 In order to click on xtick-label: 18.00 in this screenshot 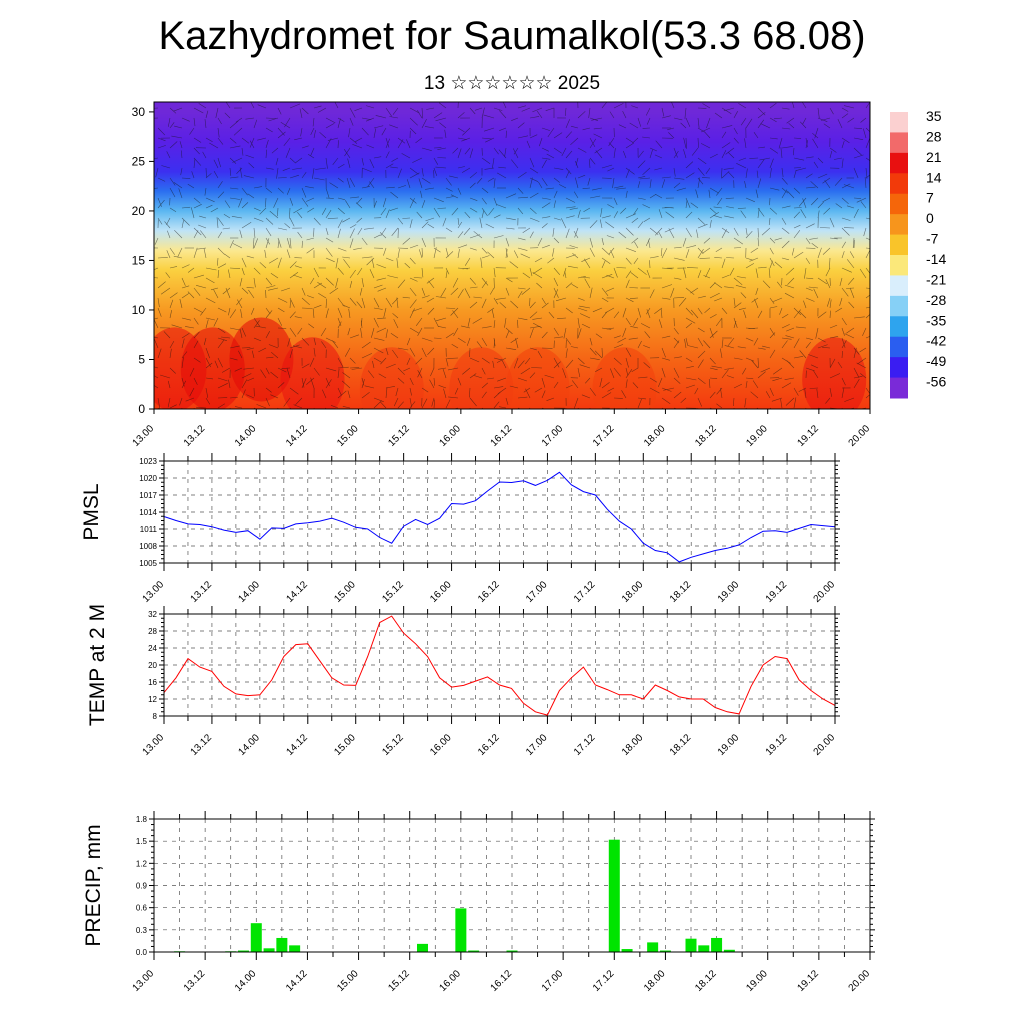, I will do `click(633, 745)`.